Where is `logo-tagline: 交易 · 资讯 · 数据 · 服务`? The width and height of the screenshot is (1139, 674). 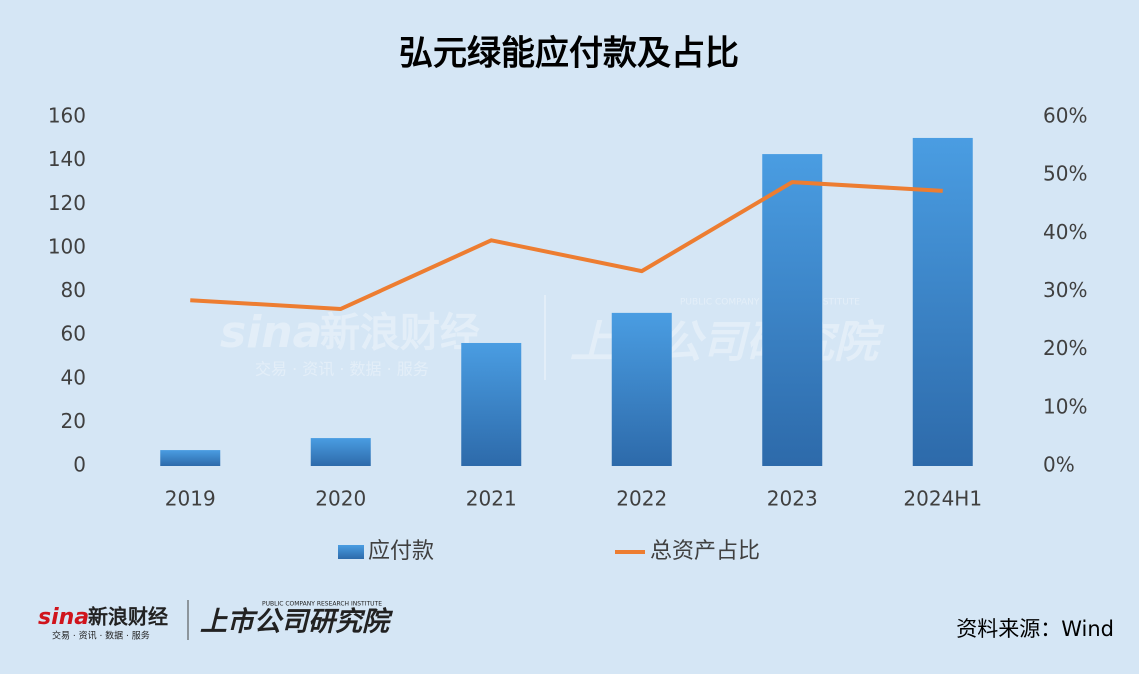
logo-tagline: 交易 · 资讯 · 数据 · 服务 is located at coordinates (101, 636).